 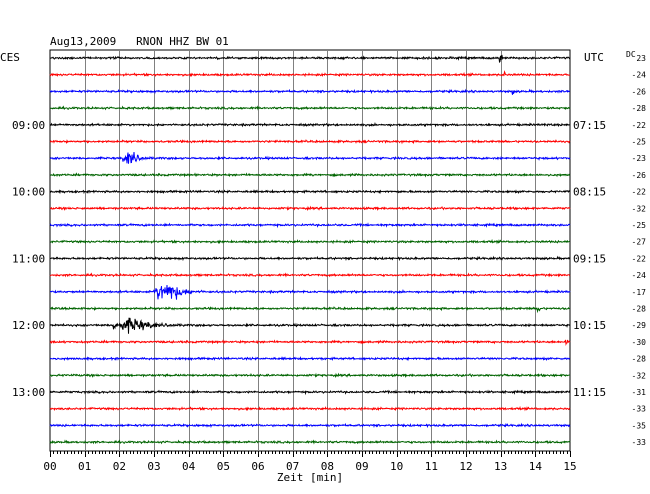 I want to click on x-tick-label: 01, so click(x=84, y=466).